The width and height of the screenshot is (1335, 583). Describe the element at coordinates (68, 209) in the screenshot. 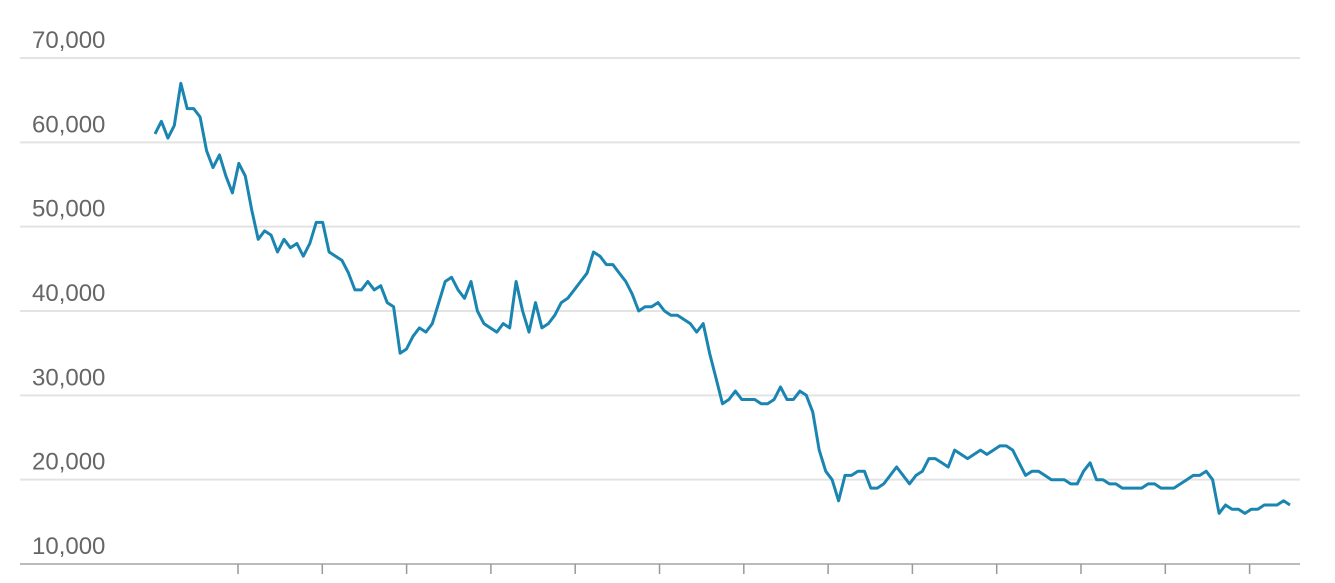

I see `y-tick-label: 50,000` at that location.